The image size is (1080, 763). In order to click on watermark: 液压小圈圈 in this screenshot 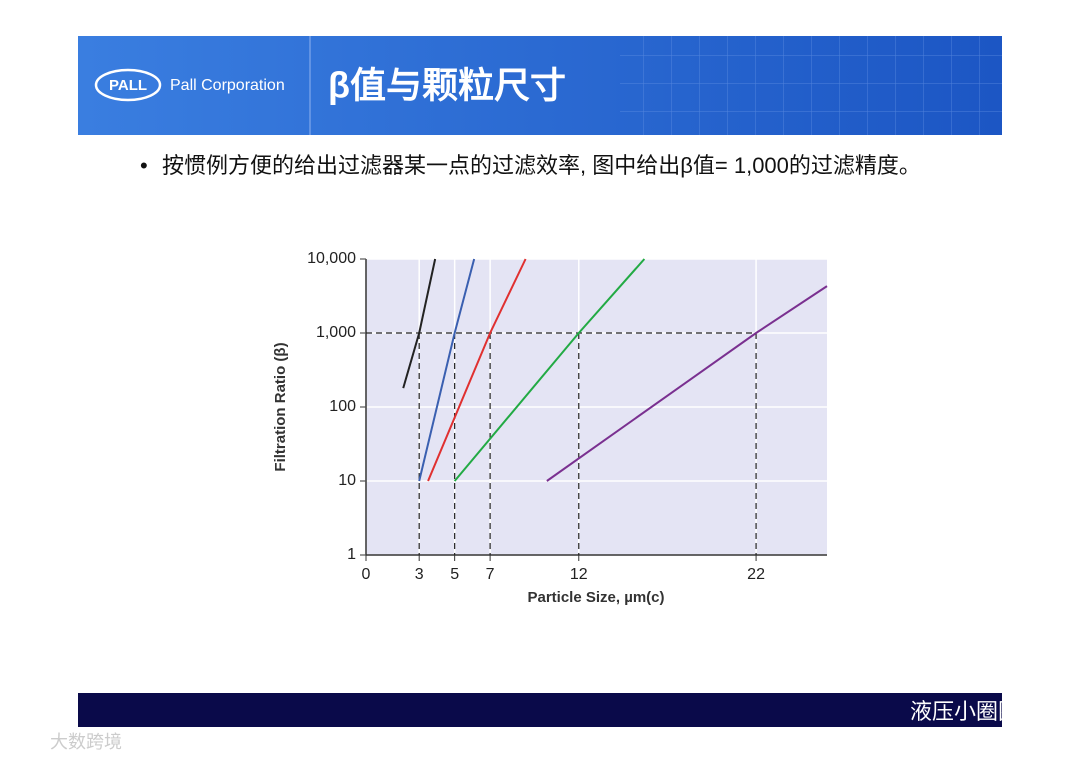, I will do `click(965, 711)`.